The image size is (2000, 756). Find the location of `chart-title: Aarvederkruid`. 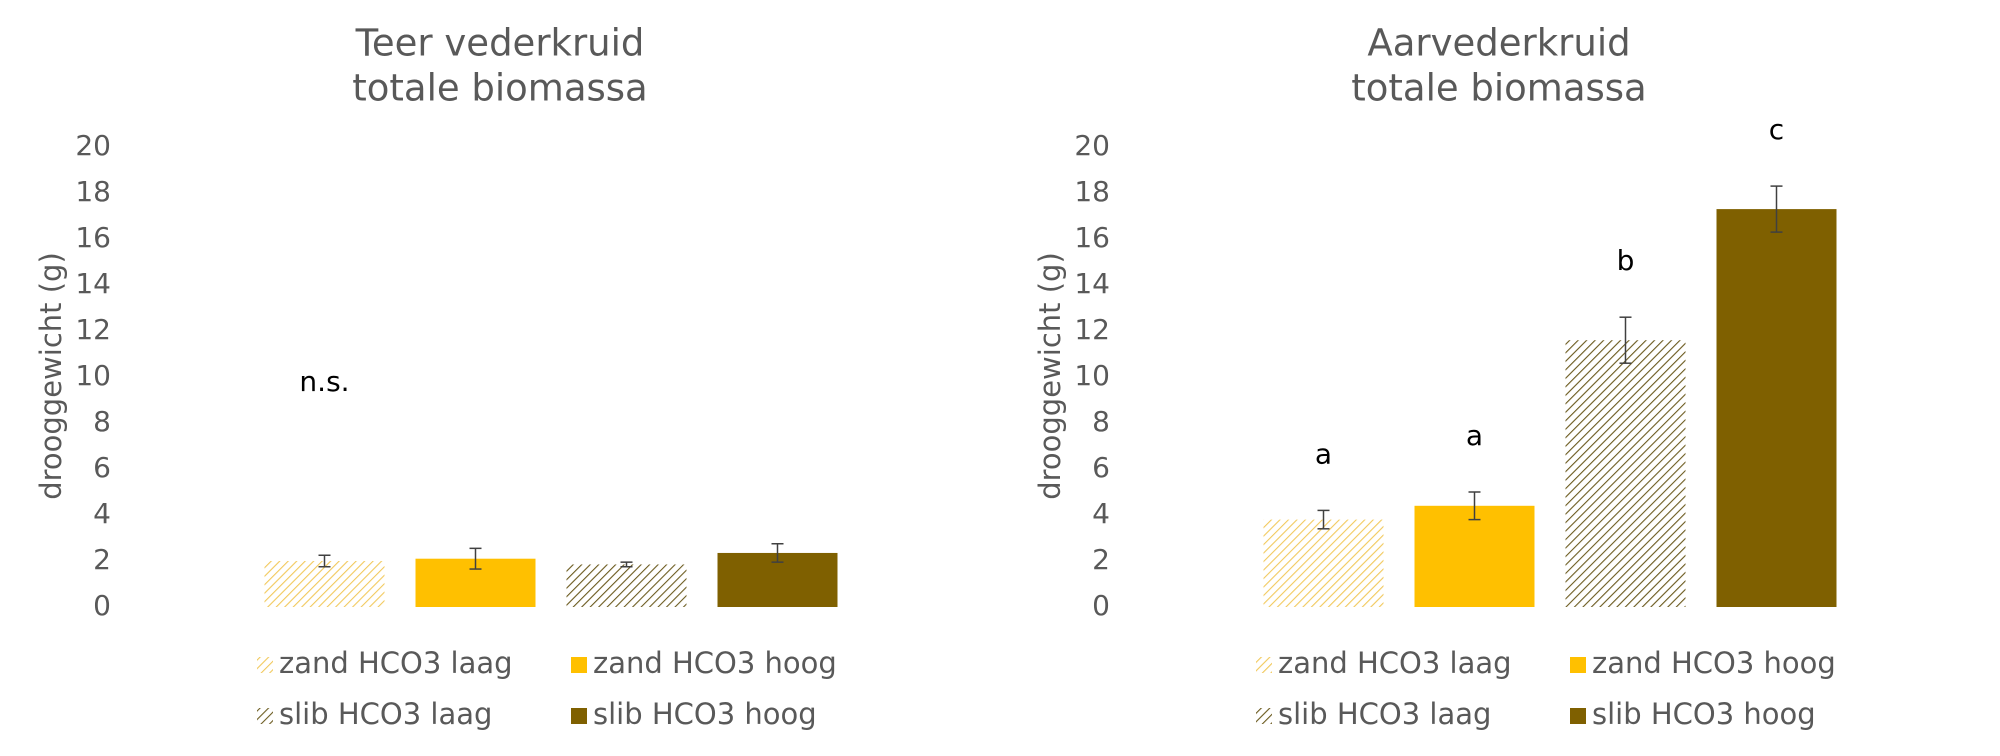

chart-title: Aarvederkruid is located at coordinates (1498, 43).